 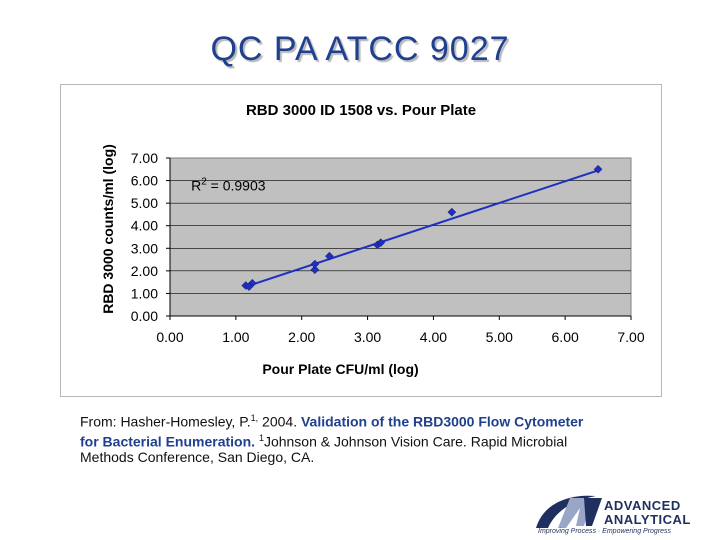 What do you see at coordinates (569, 511) in the screenshot?
I see `logo-swoosh-icon` at bounding box center [569, 511].